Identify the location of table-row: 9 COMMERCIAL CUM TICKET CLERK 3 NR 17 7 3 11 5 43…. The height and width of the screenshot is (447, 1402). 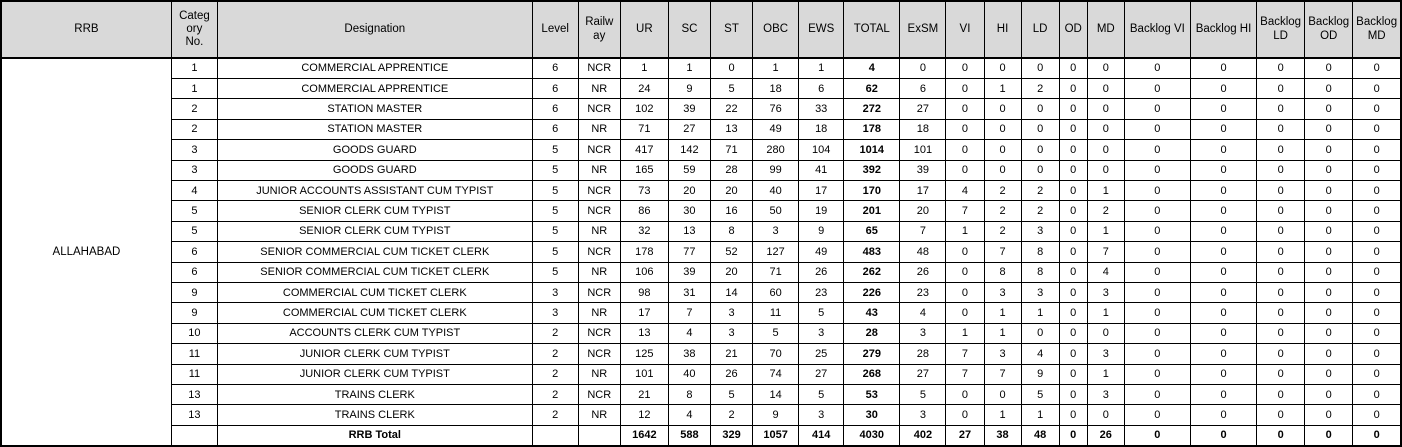
(701, 313).